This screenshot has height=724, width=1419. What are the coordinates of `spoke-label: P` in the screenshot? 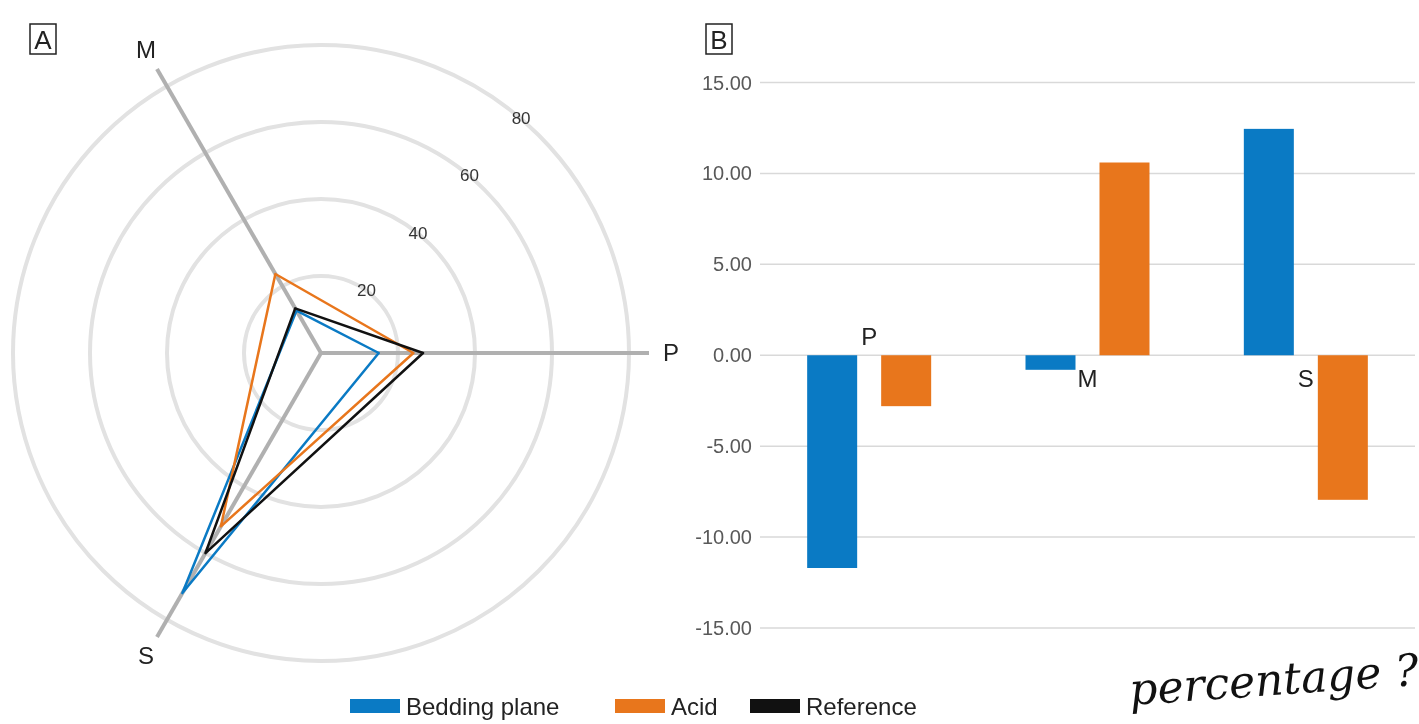 It's located at (671, 352).